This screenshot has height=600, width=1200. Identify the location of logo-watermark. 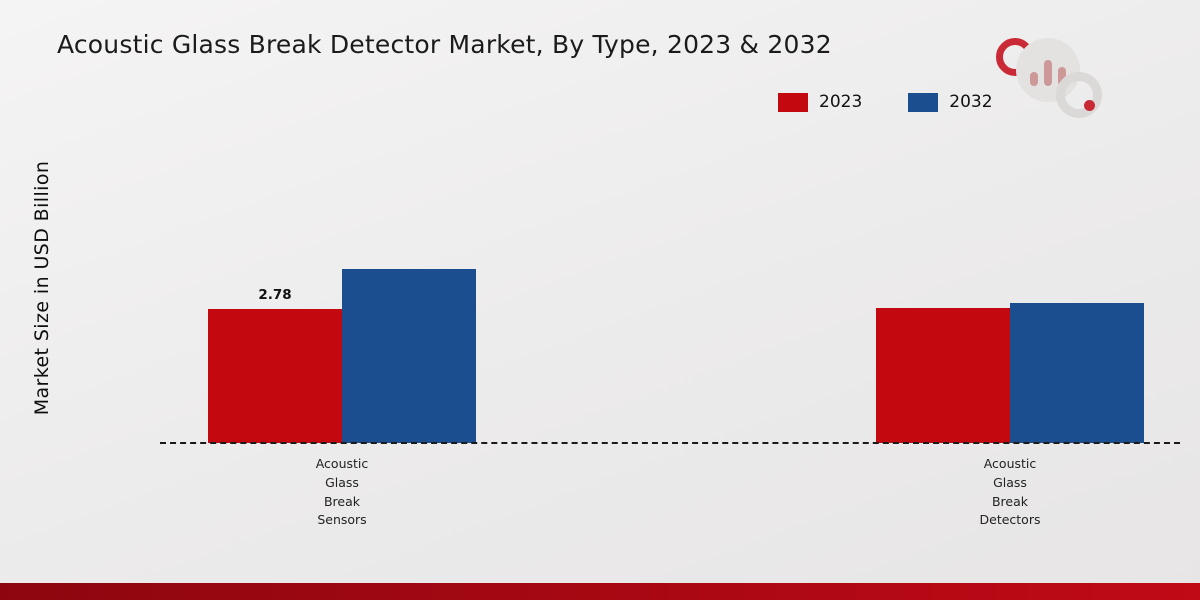
(1047, 76).